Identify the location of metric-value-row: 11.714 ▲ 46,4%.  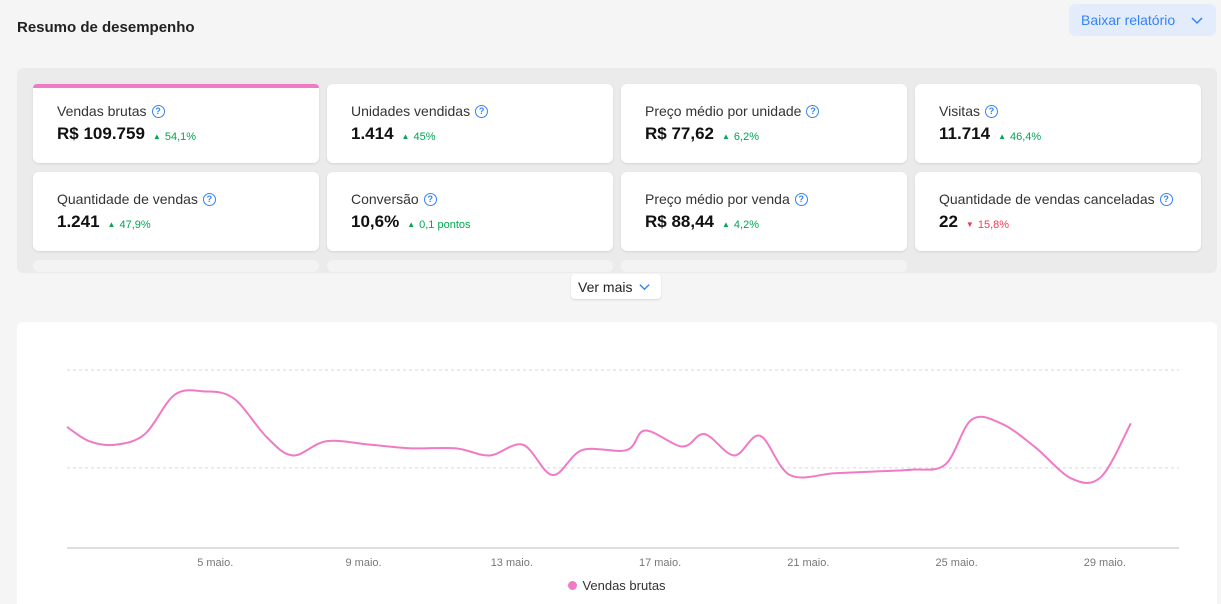
(1070, 134).